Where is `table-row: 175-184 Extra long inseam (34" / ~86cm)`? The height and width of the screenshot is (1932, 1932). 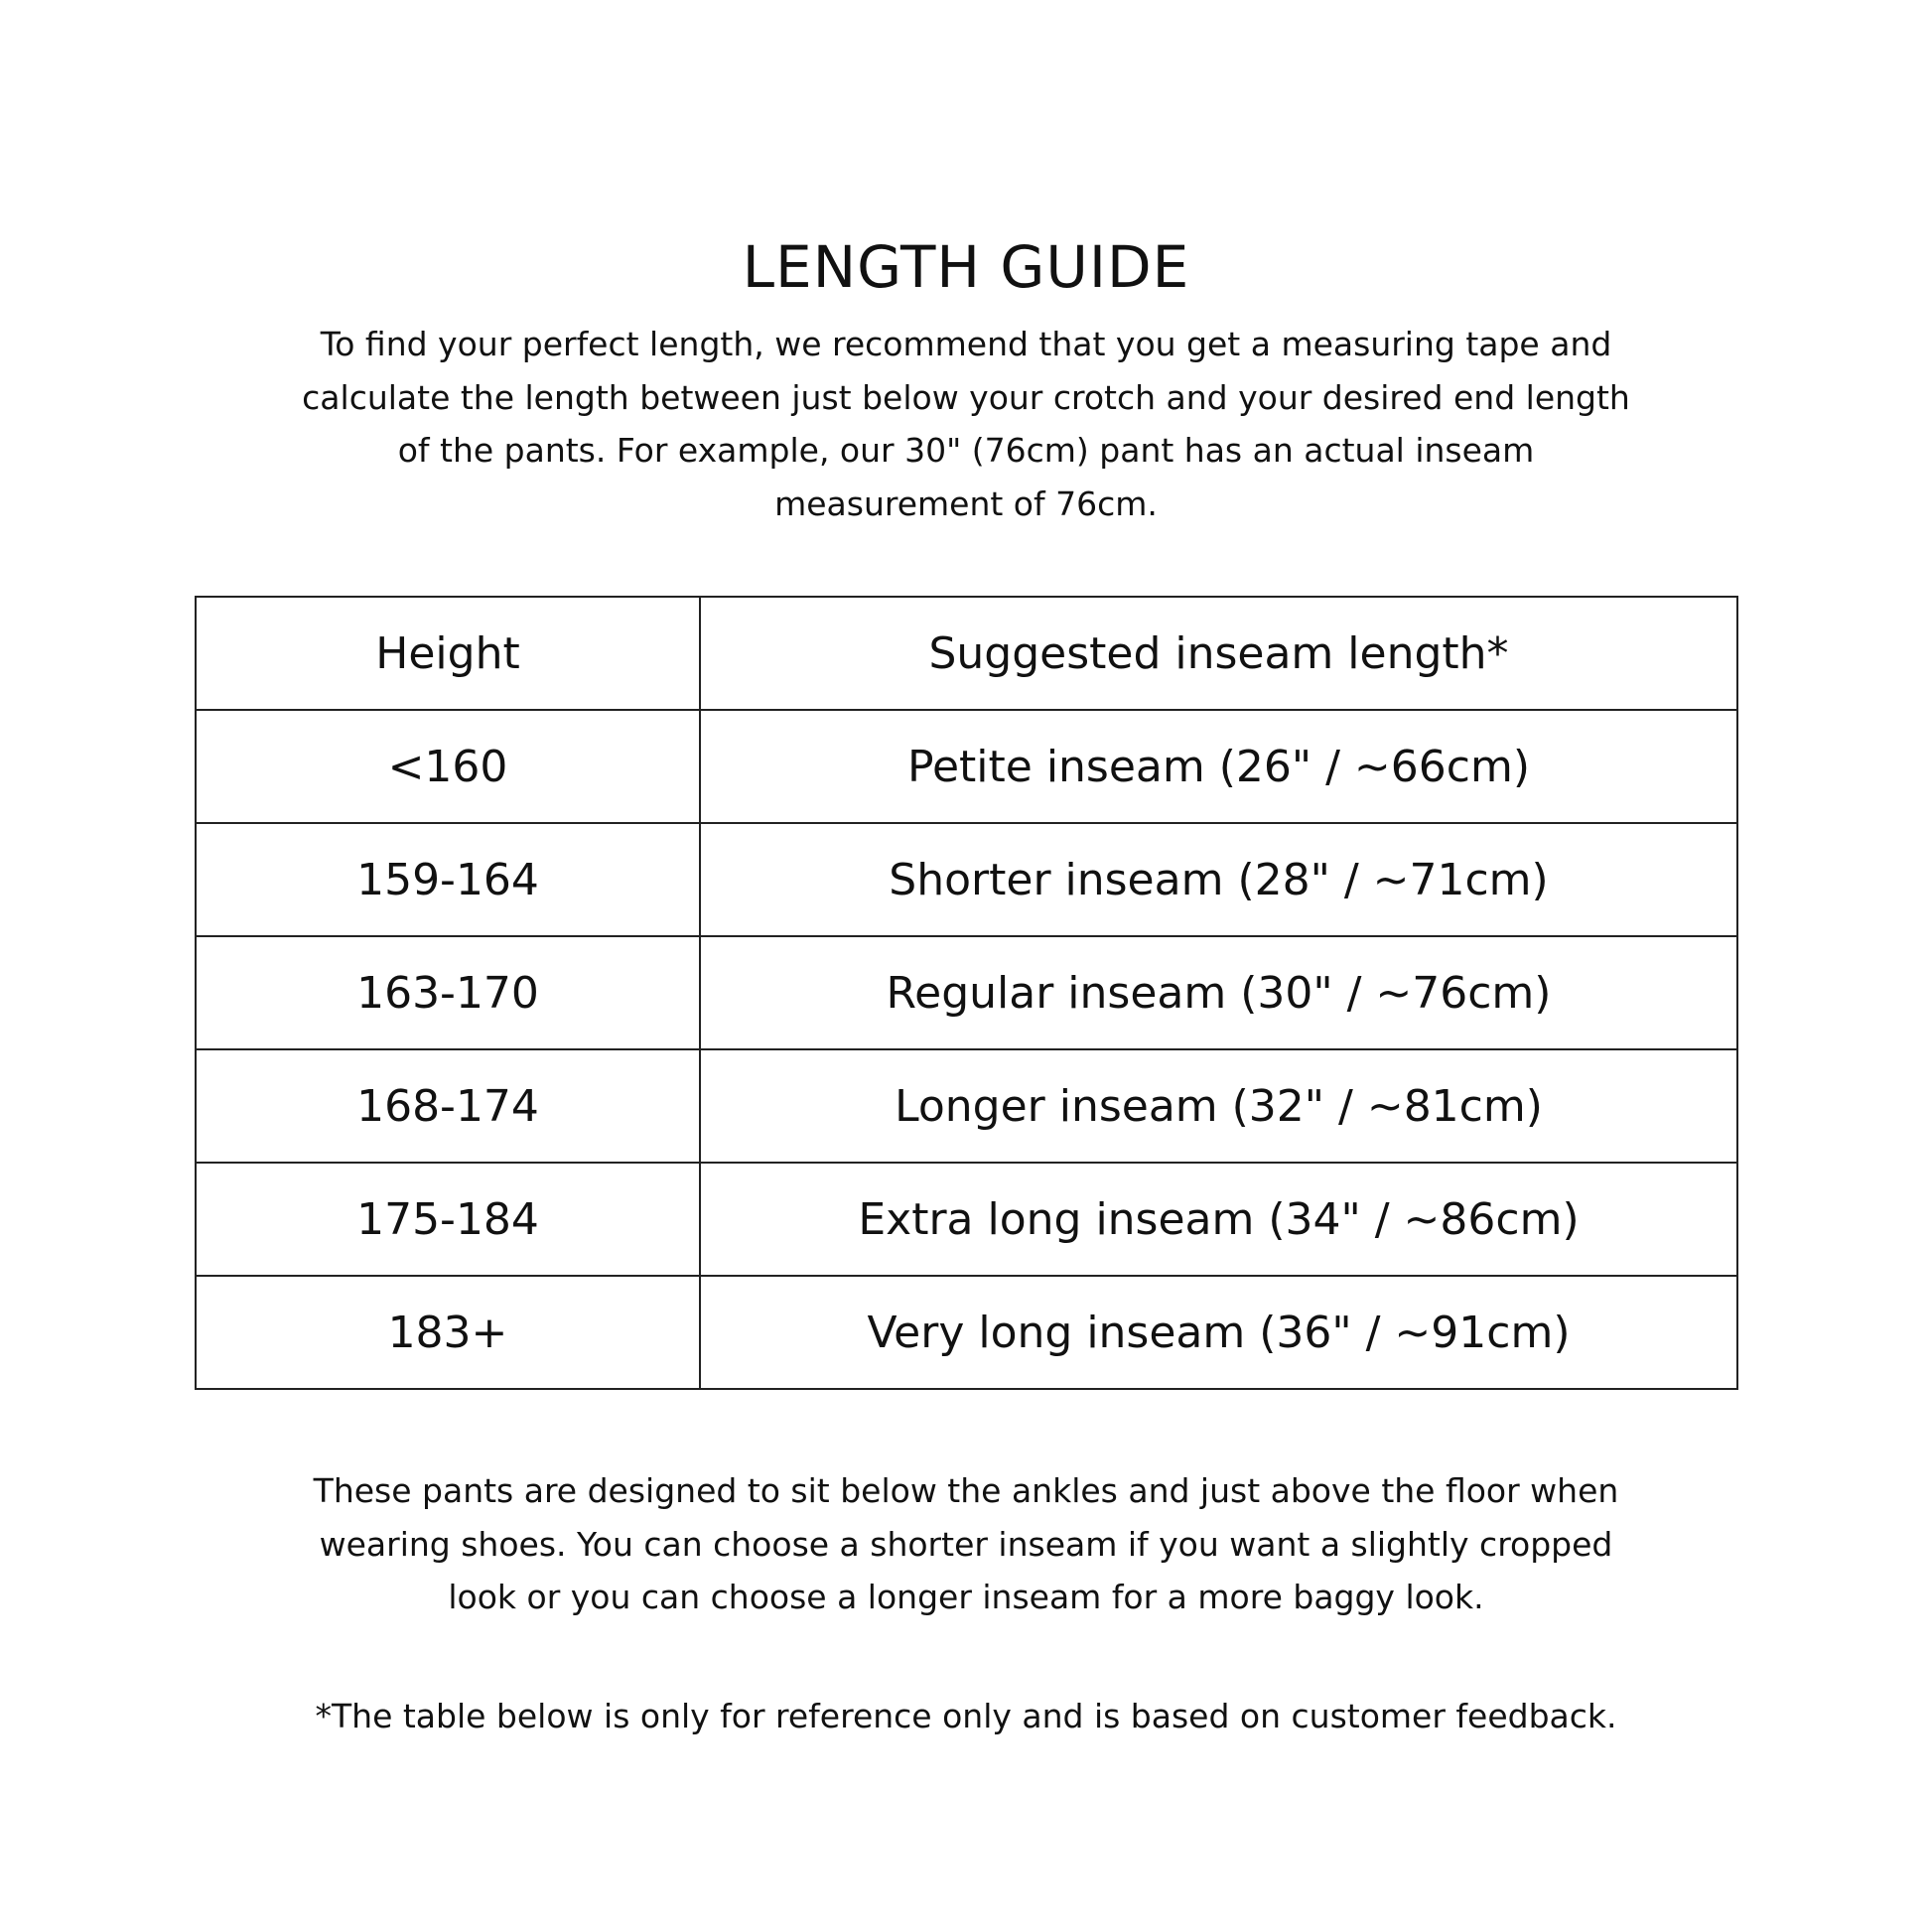
table-row: 175-184 Extra long inseam (34" / ~86cm) is located at coordinates (967, 1220).